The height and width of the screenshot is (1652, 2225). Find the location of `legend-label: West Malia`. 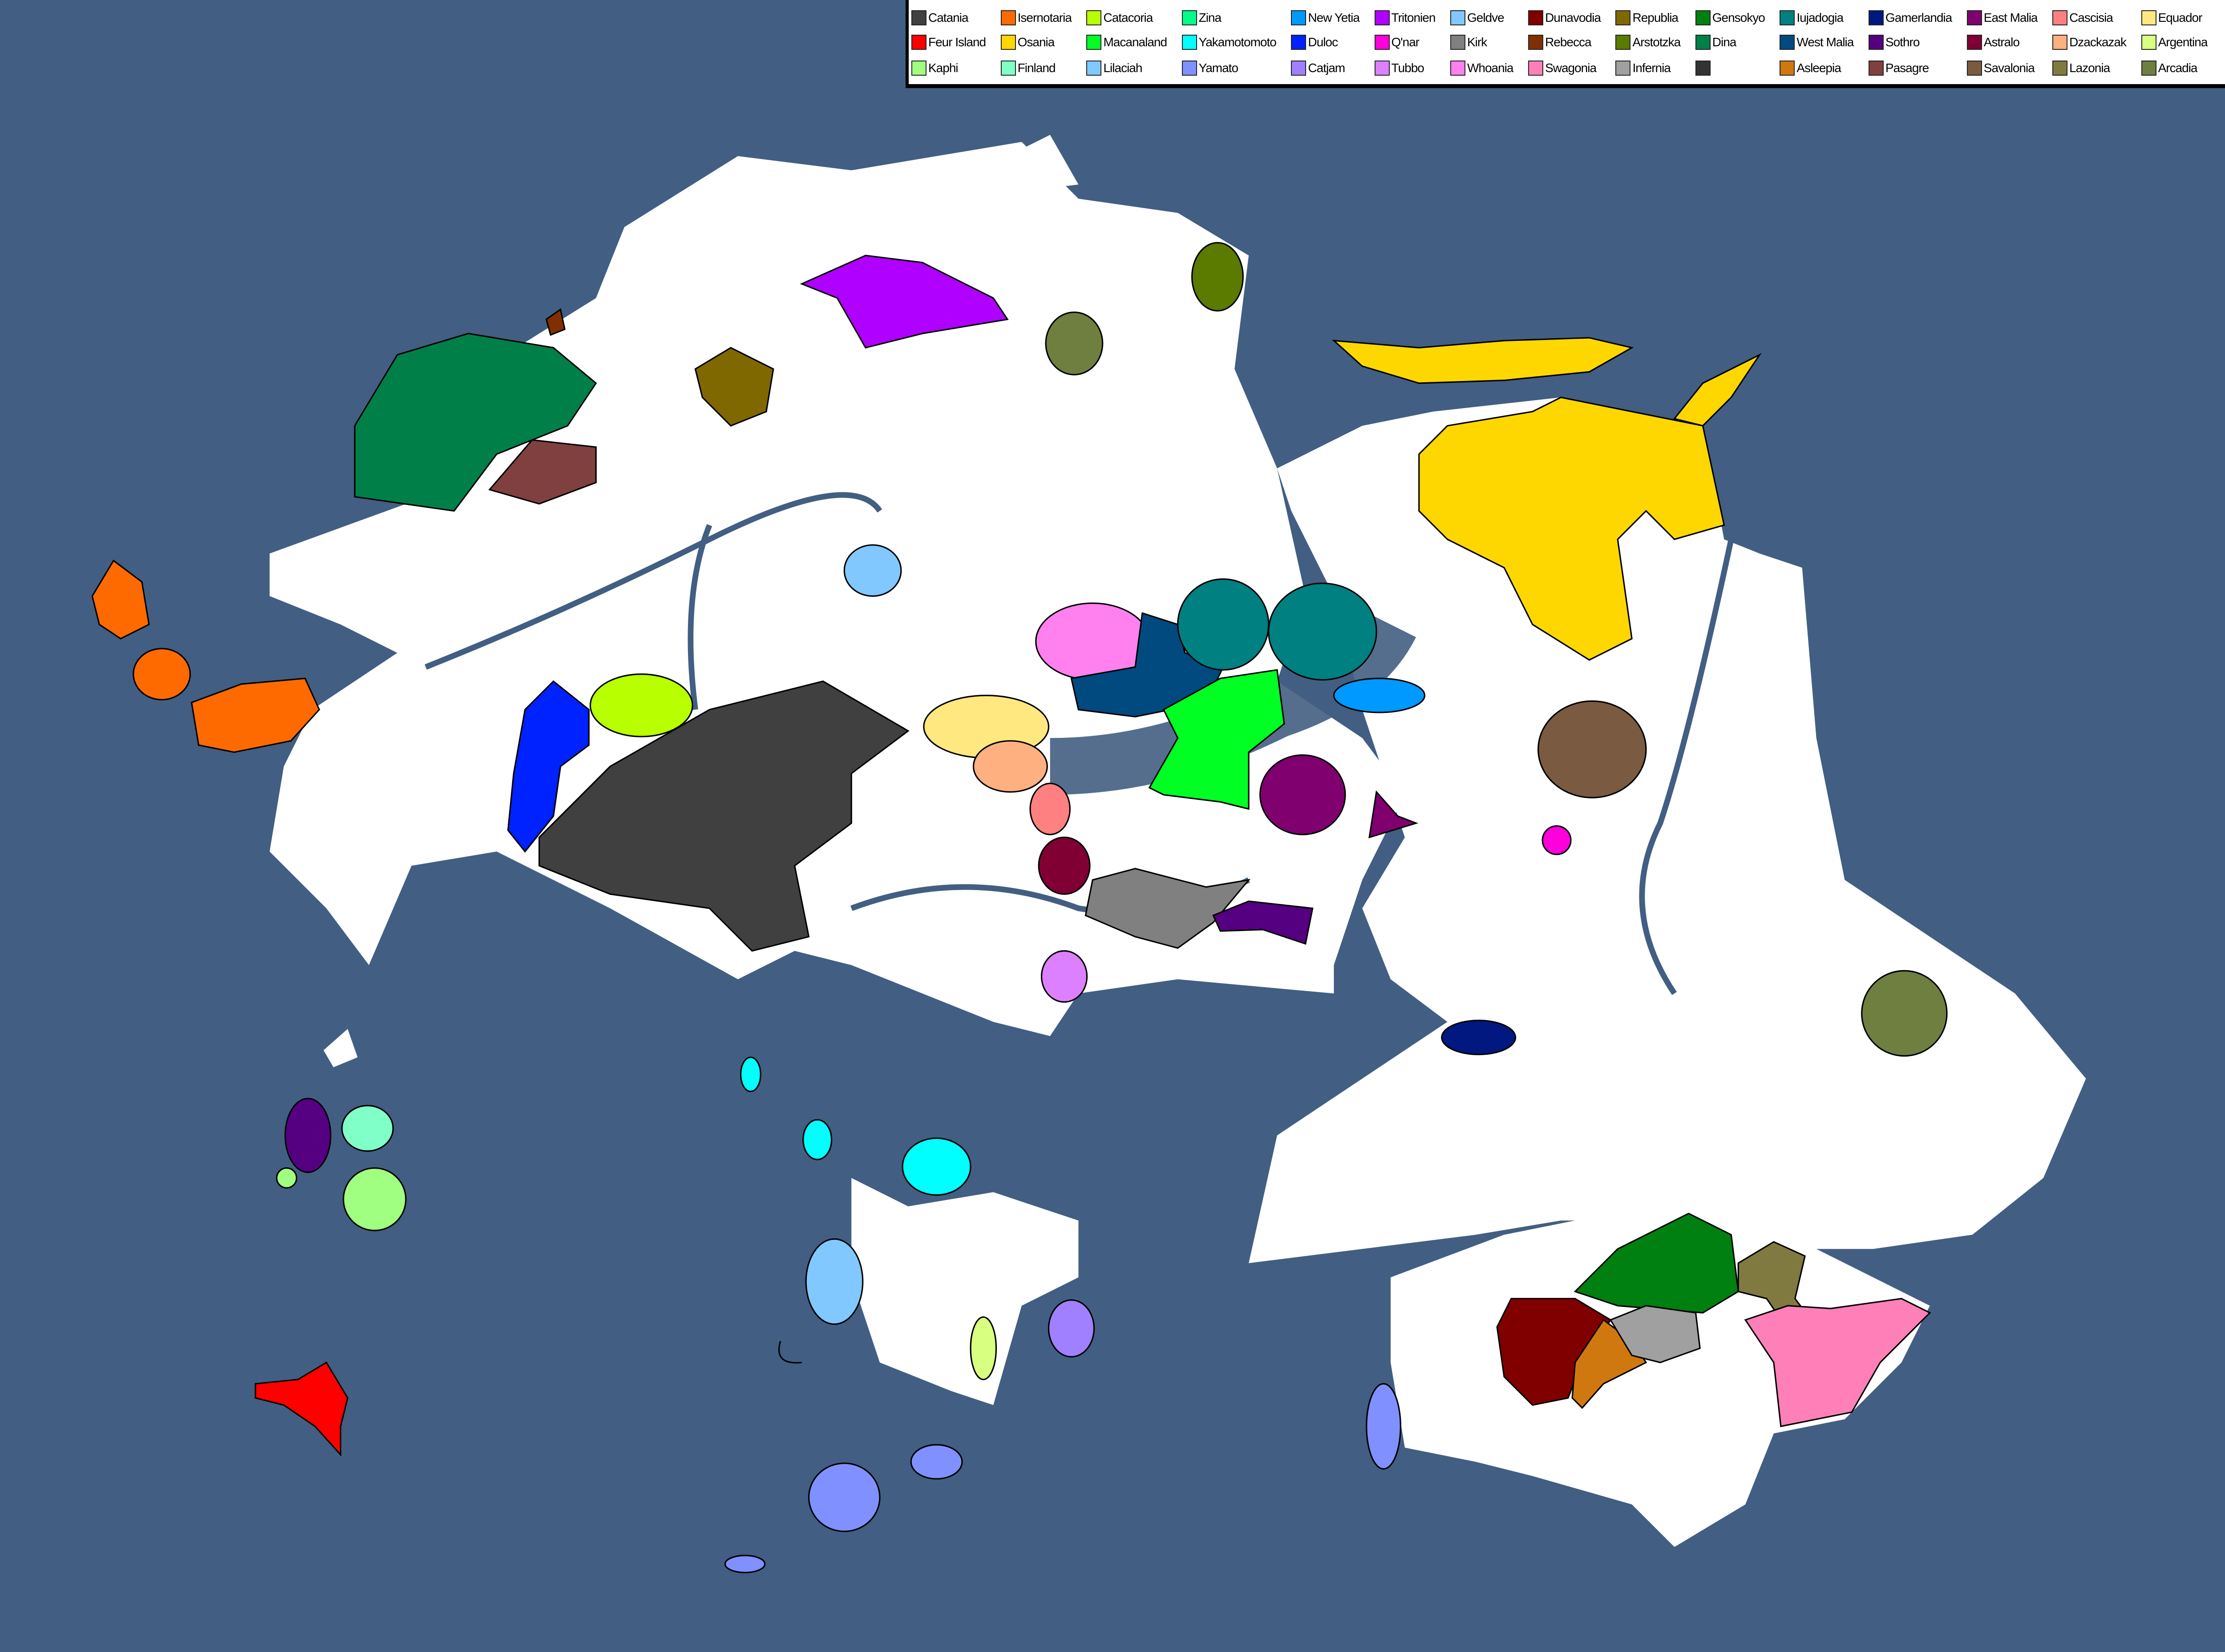

legend-label: West Malia is located at coordinates (1825, 42).